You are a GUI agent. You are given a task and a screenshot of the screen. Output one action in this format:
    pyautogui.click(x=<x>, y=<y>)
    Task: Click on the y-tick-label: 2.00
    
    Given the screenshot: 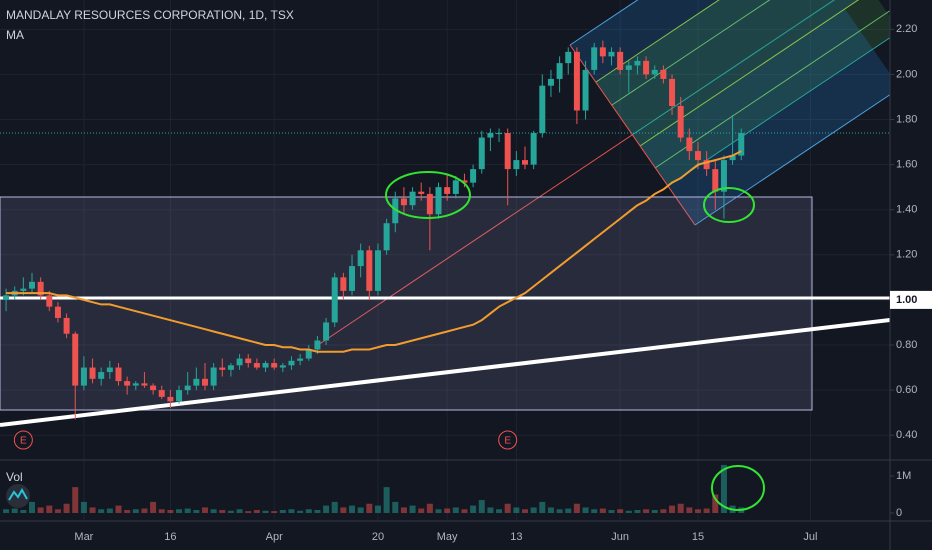 What is the action you would take?
    pyautogui.click(x=906, y=74)
    